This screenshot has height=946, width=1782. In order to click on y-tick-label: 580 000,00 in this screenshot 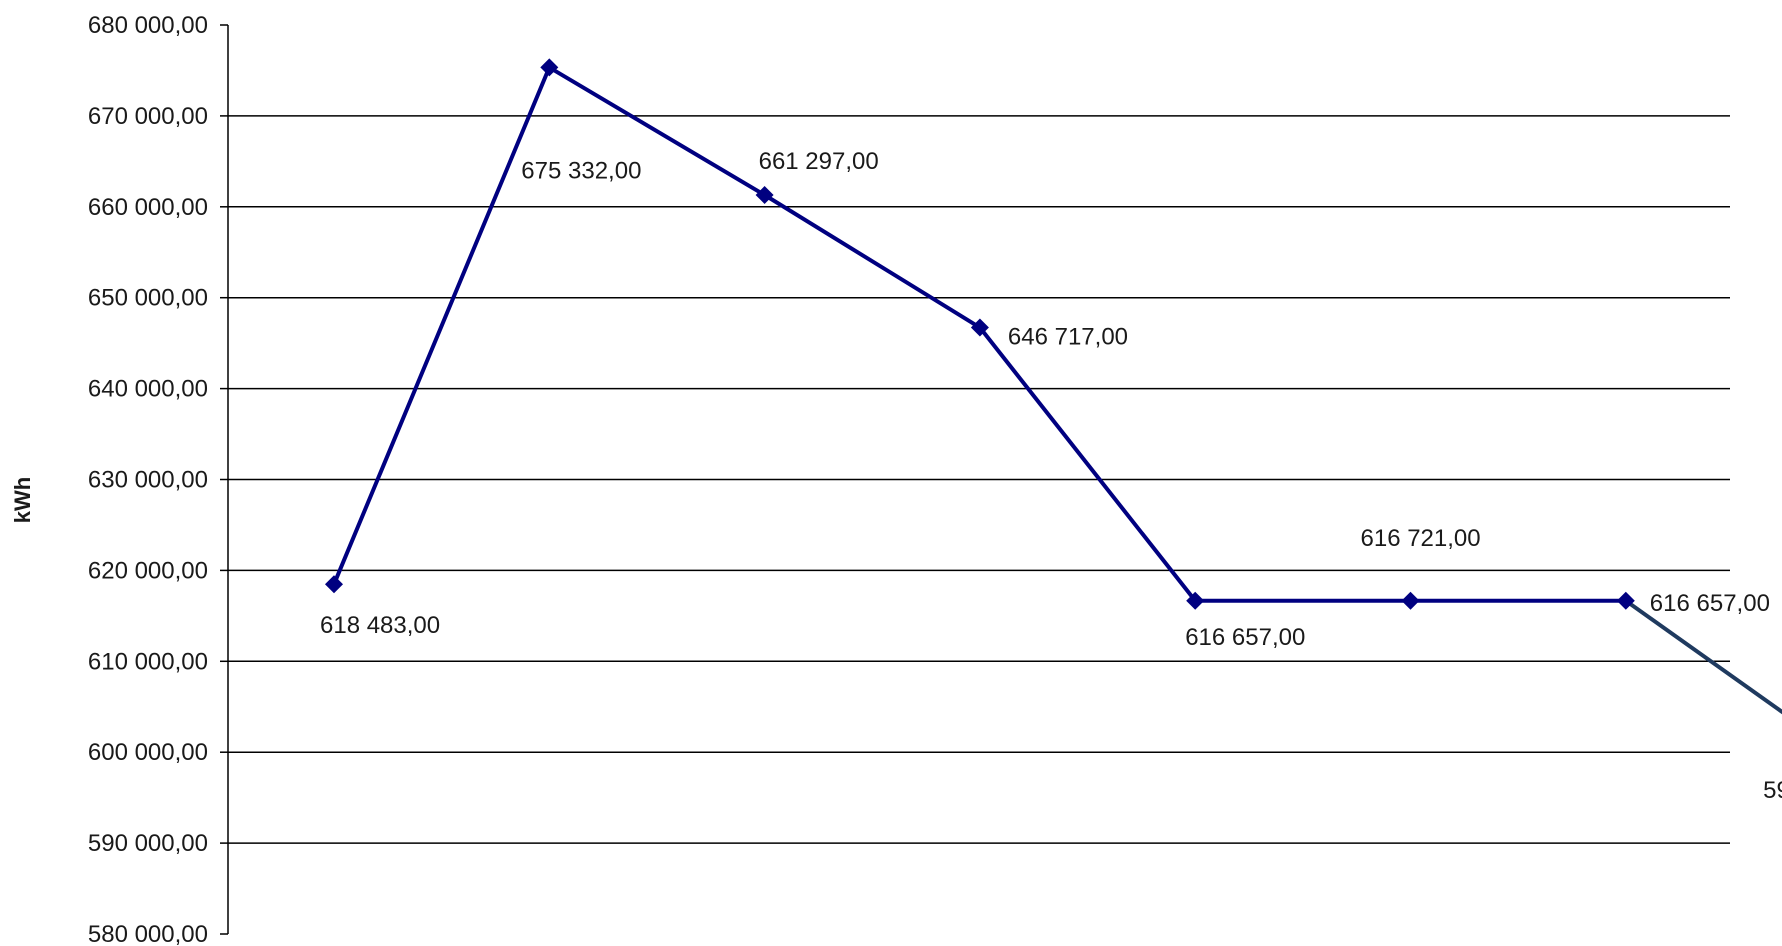, I will do `click(148, 933)`.